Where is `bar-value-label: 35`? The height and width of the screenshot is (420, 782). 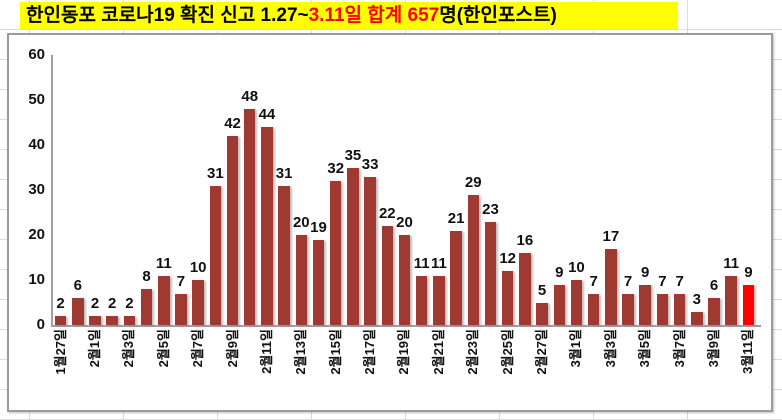
bar-value-label: 35 is located at coordinates (353, 155).